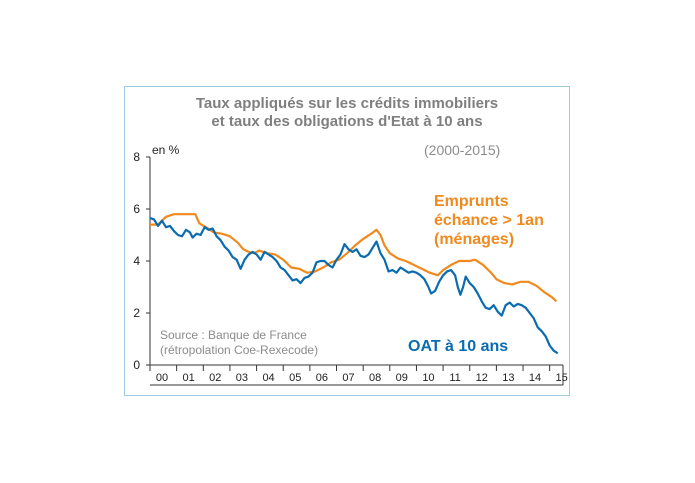 This screenshot has width=695, height=483. What do you see at coordinates (242, 378) in the screenshot?
I see `x-tick-label-03: 03` at bounding box center [242, 378].